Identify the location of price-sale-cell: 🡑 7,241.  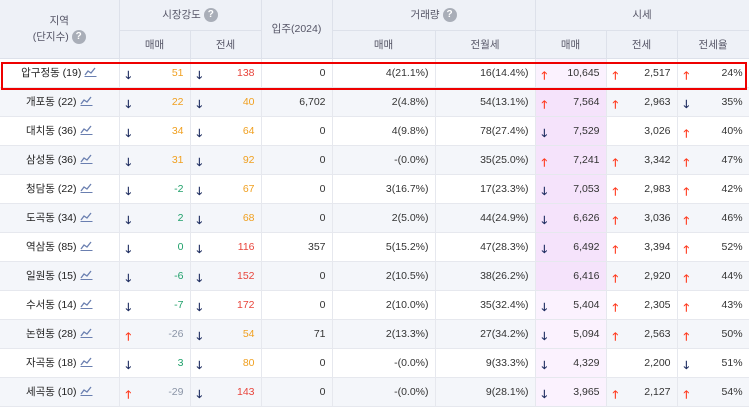
(571, 160).